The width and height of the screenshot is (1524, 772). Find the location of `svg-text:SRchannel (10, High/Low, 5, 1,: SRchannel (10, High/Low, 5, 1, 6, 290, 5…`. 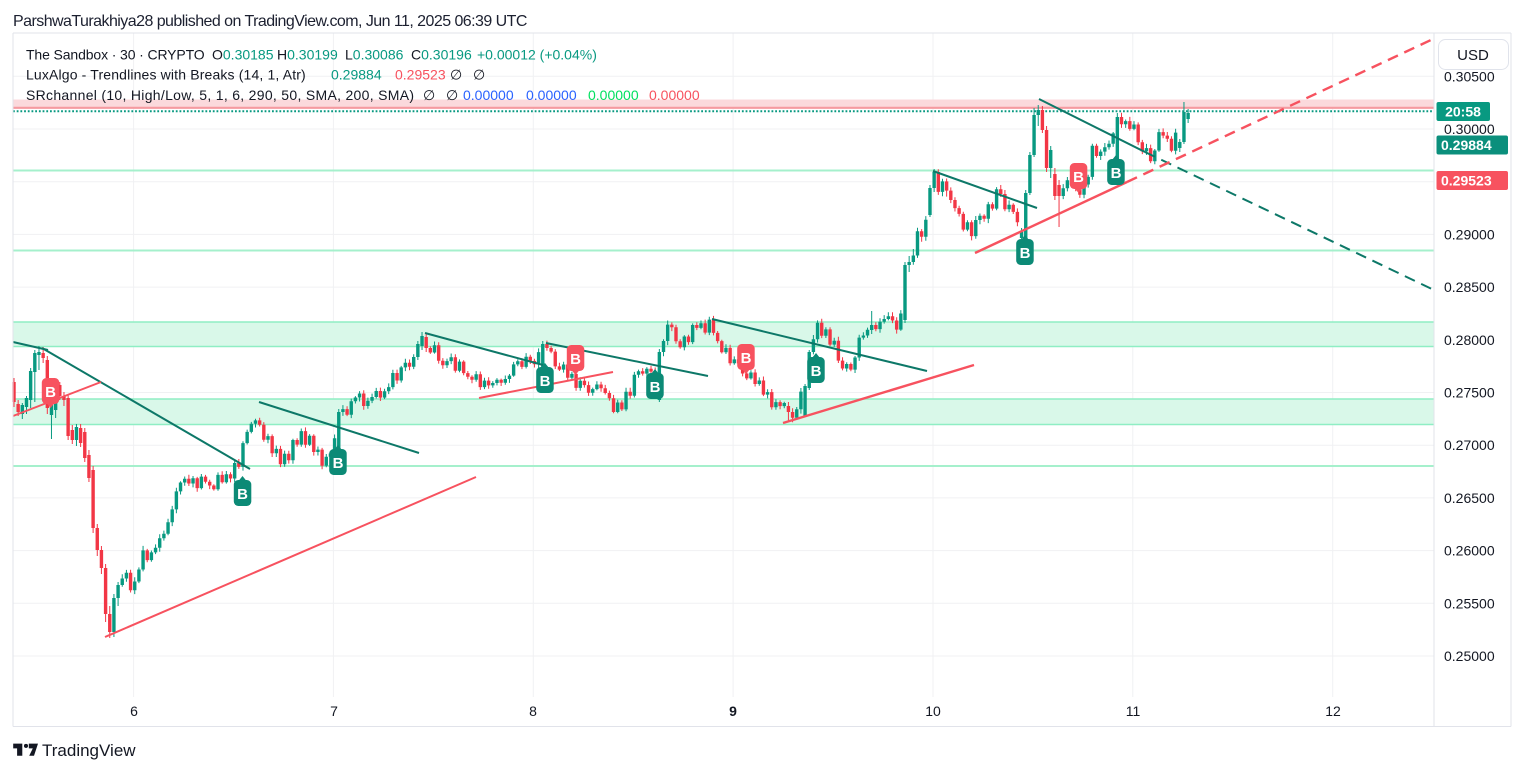

svg-text:SRchannel (10, High/Low, 5, 1,: SRchannel (10, High/Low, 5, 1, 6, 290, 5… is located at coordinates (363, 95).